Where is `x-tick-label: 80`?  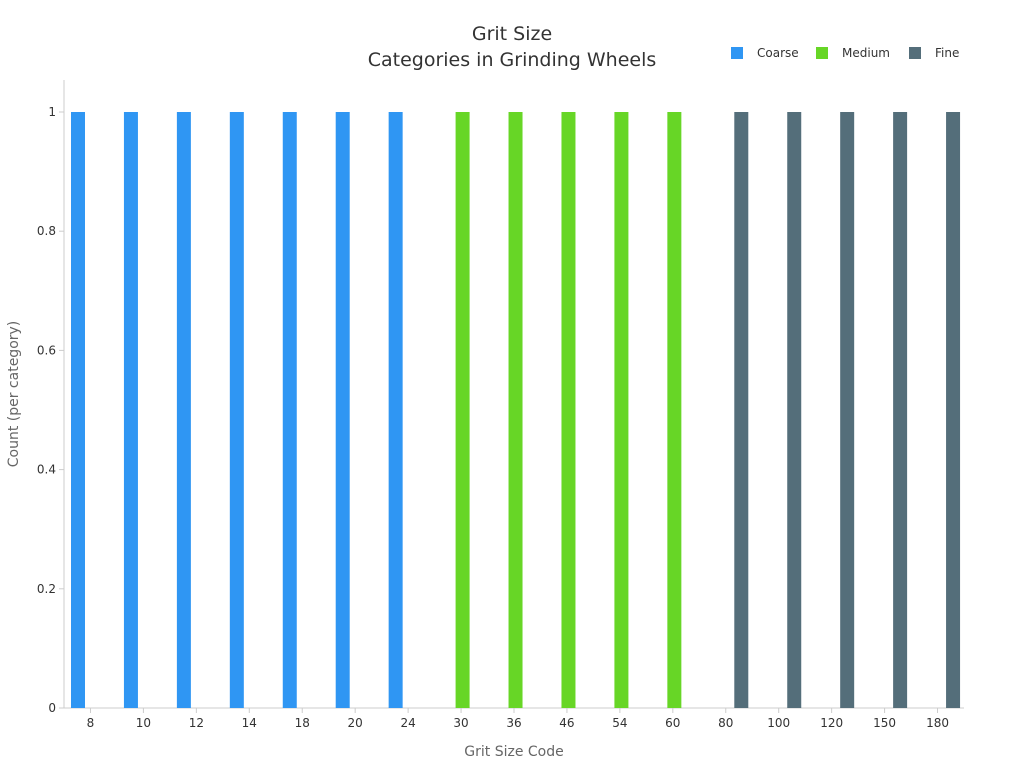
x-tick-label: 80 is located at coordinates (725, 723).